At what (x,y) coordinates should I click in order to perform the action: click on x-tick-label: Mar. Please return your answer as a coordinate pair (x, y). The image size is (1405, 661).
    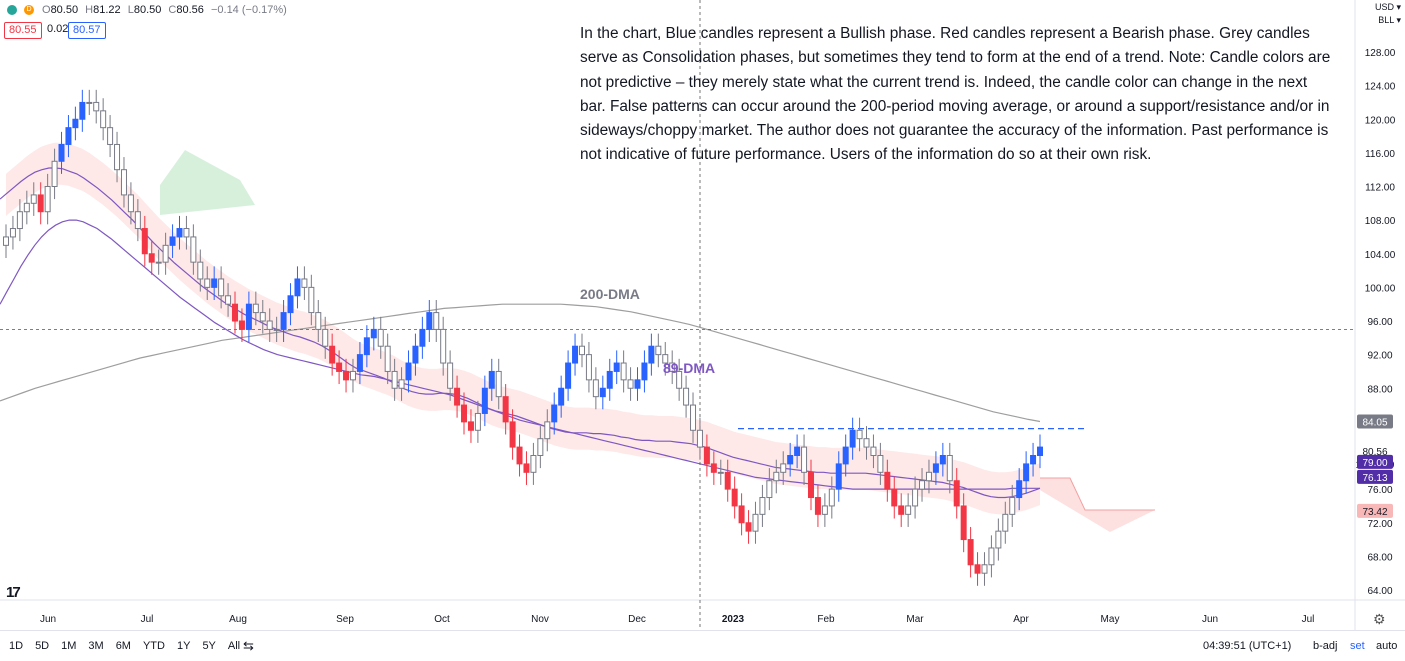
    Looking at the image, I should click on (915, 619).